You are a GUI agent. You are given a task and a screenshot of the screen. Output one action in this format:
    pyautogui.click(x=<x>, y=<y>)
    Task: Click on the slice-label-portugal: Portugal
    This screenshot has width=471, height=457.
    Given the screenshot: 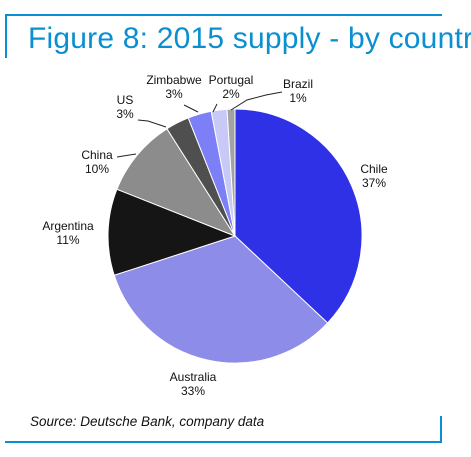 What is the action you would take?
    pyautogui.click(x=231, y=80)
    